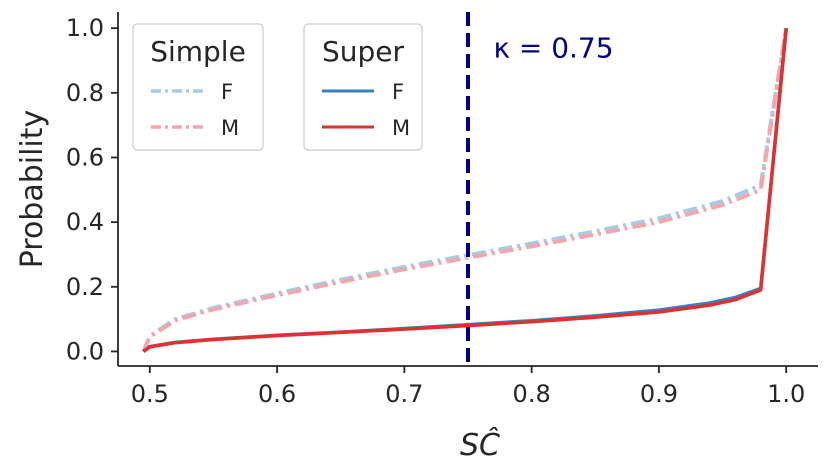  I want to click on legend-title: Simple, so click(198, 51).